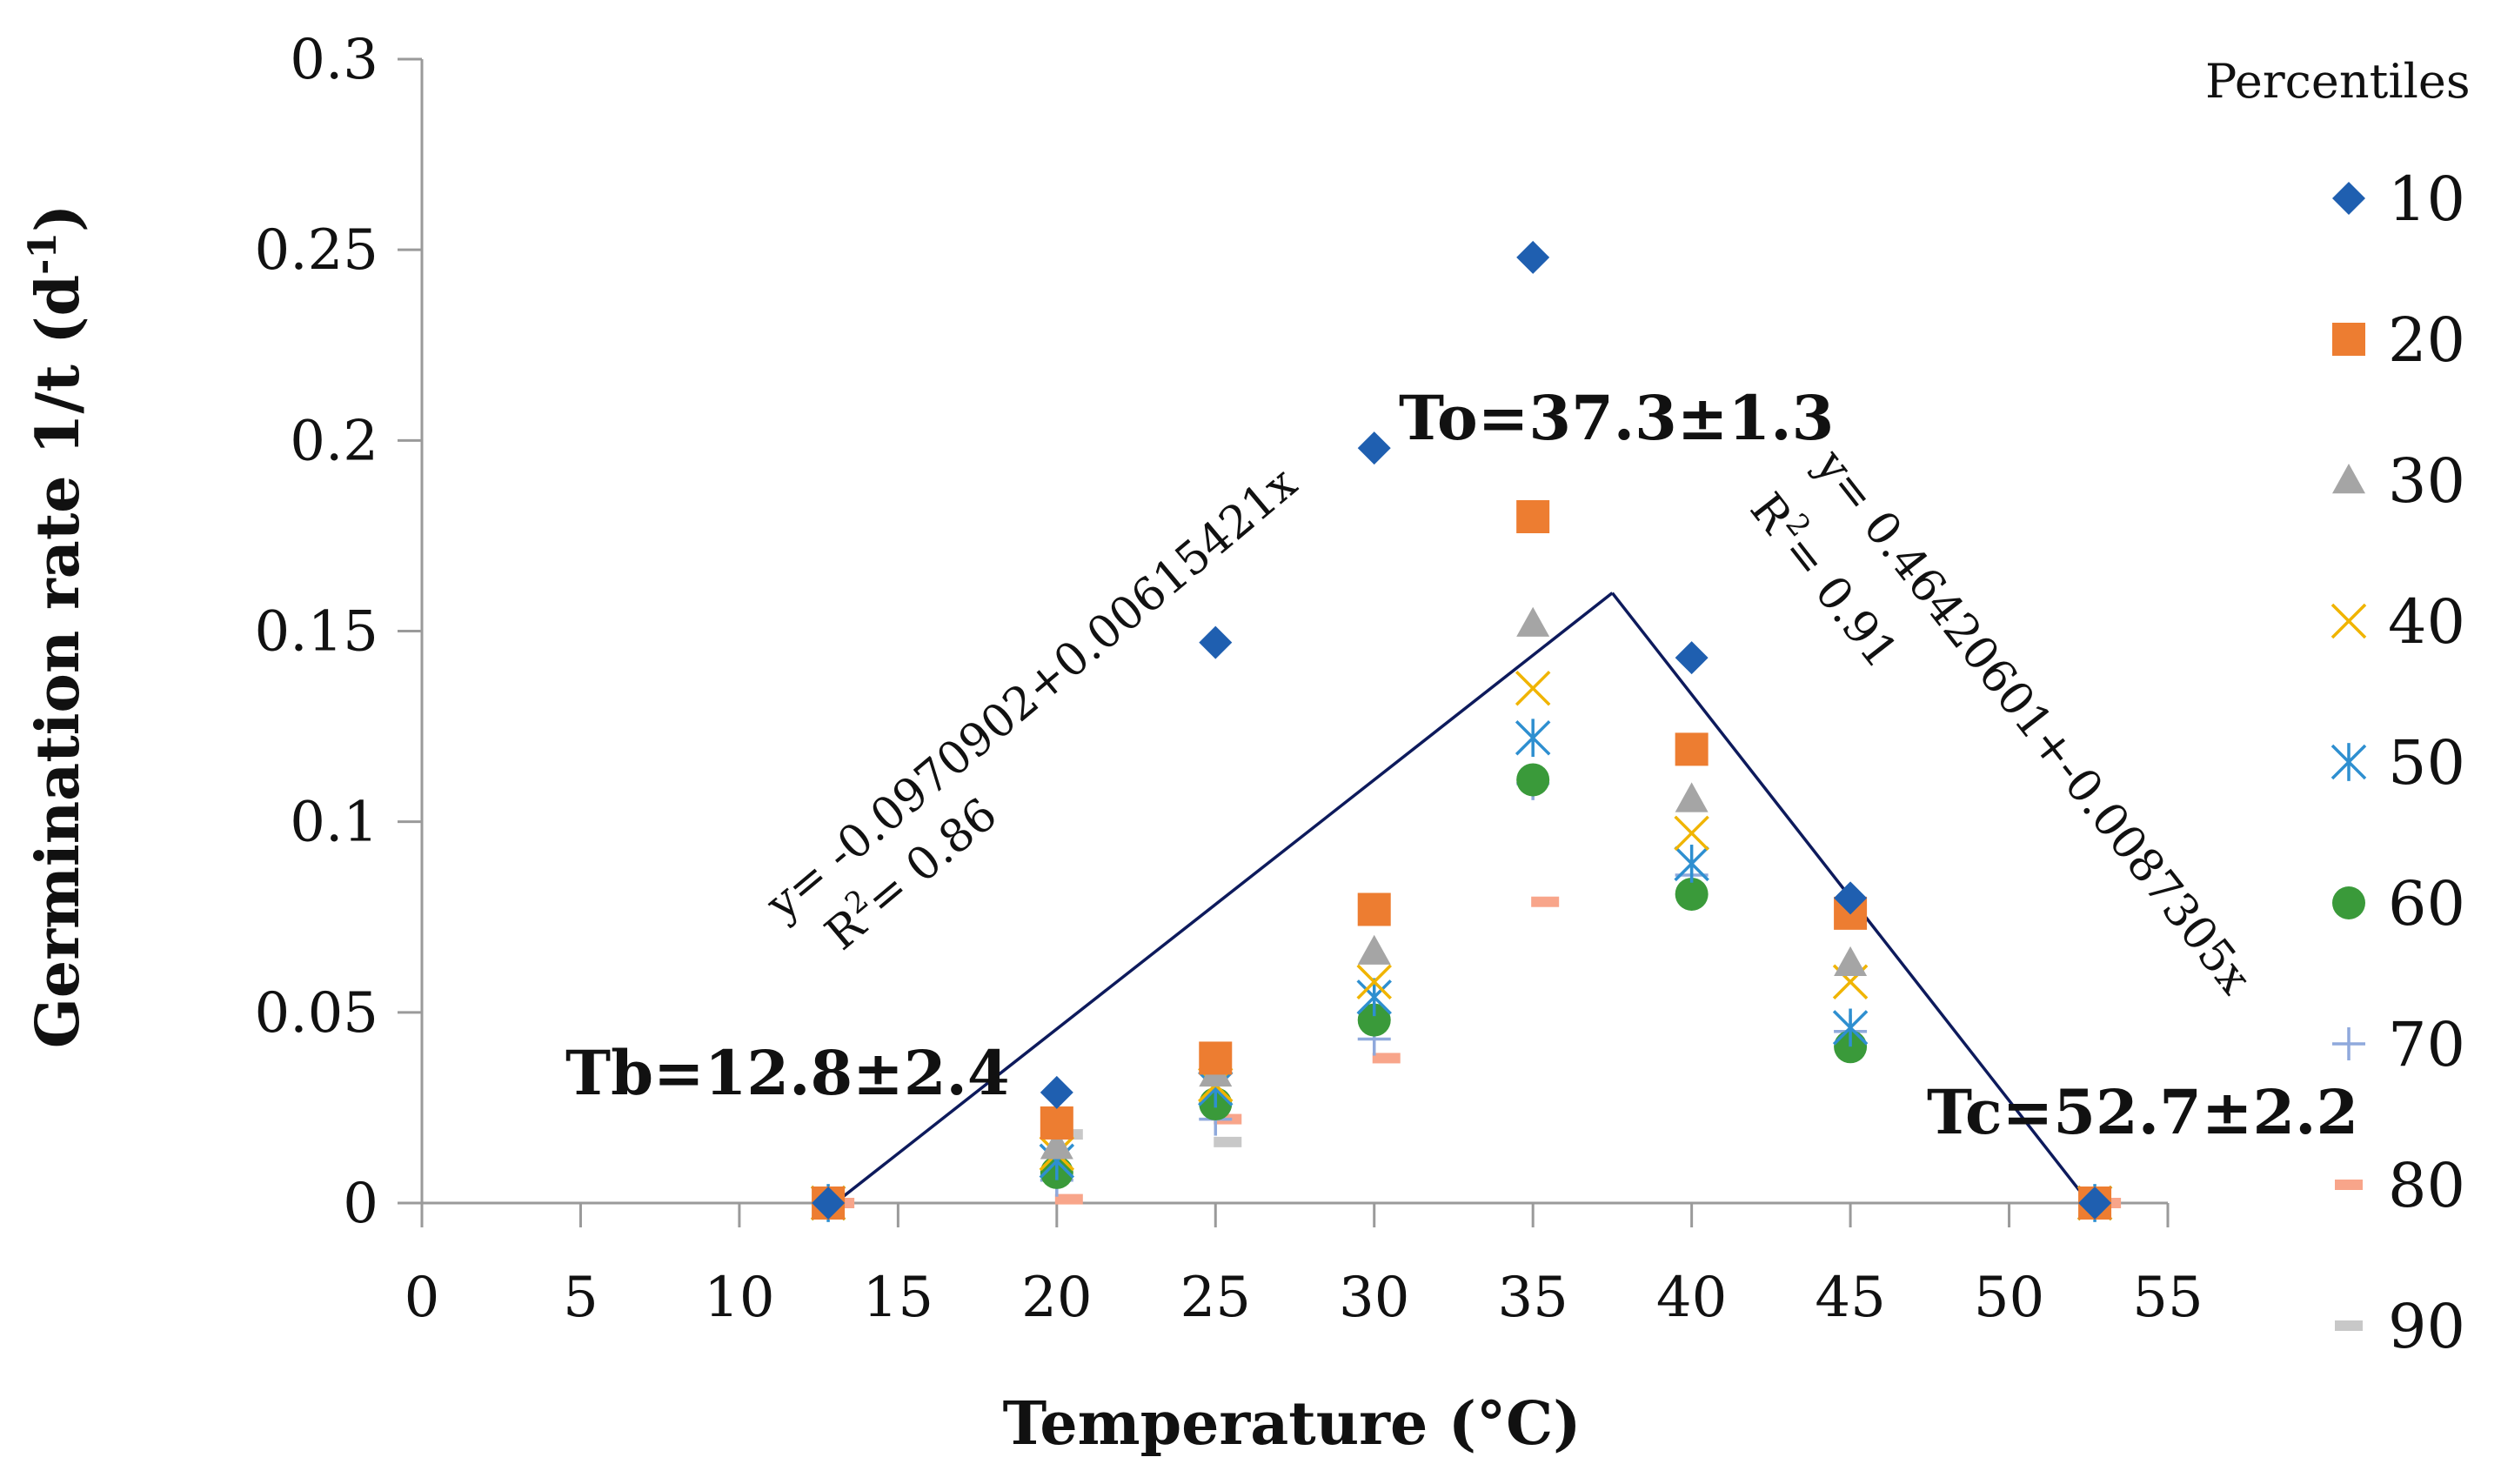 The image size is (2501, 1484). Describe the element at coordinates (334, 60) in the screenshot. I see `y-tick-label: 0.3` at that location.